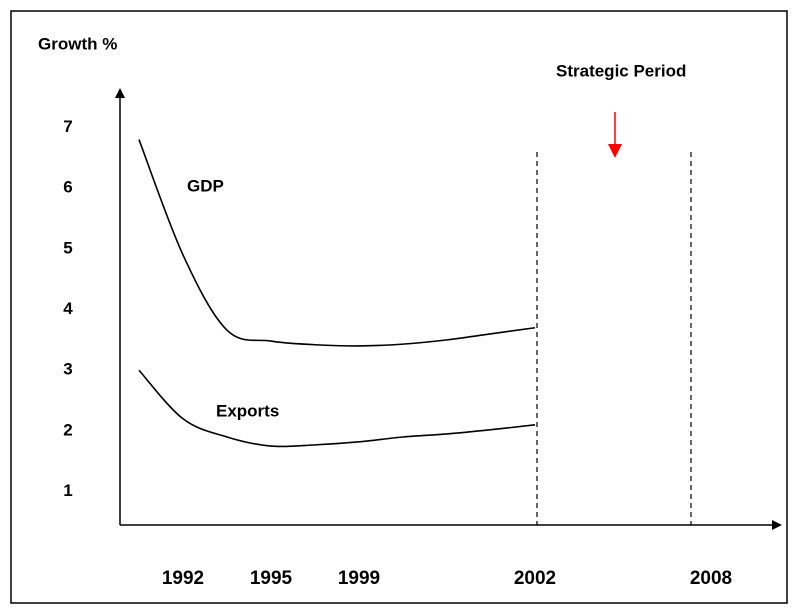 Image resolution: width=798 pixels, height=615 pixels. I want to click on y-tick-label: 5, so click(67, 247).